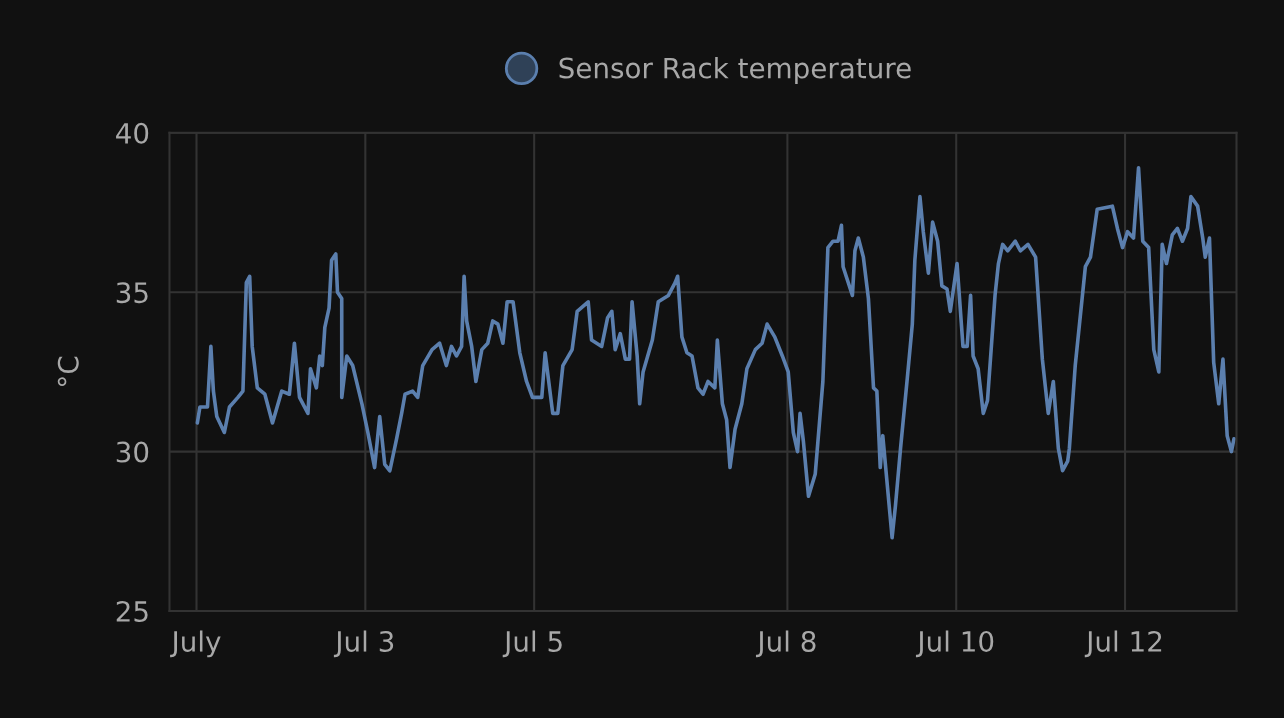 Image resolution: width=1284 pixels, height=718 pixels. What do you see at coordinates (735, 70) in the screenshot?
I see `legend-label: Sensor Rack temperature` at bounding box center [735, 70].